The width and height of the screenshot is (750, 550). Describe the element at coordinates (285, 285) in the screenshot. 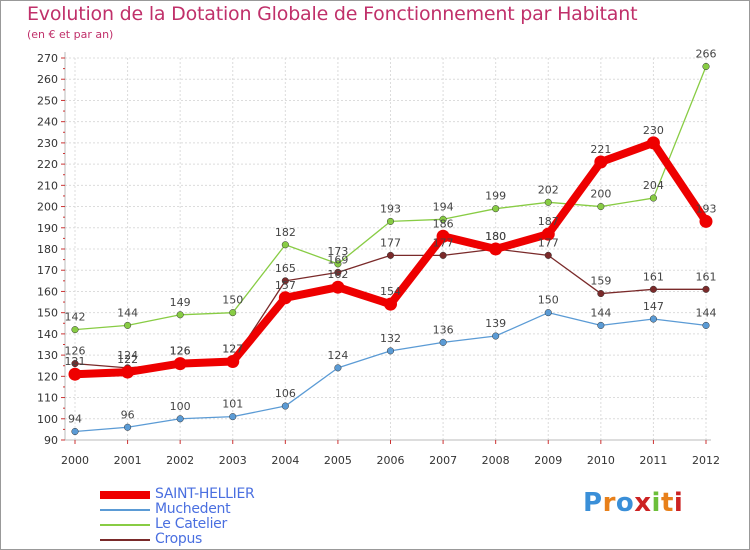

I see `data-label-saint-hellier: 157` at that location.